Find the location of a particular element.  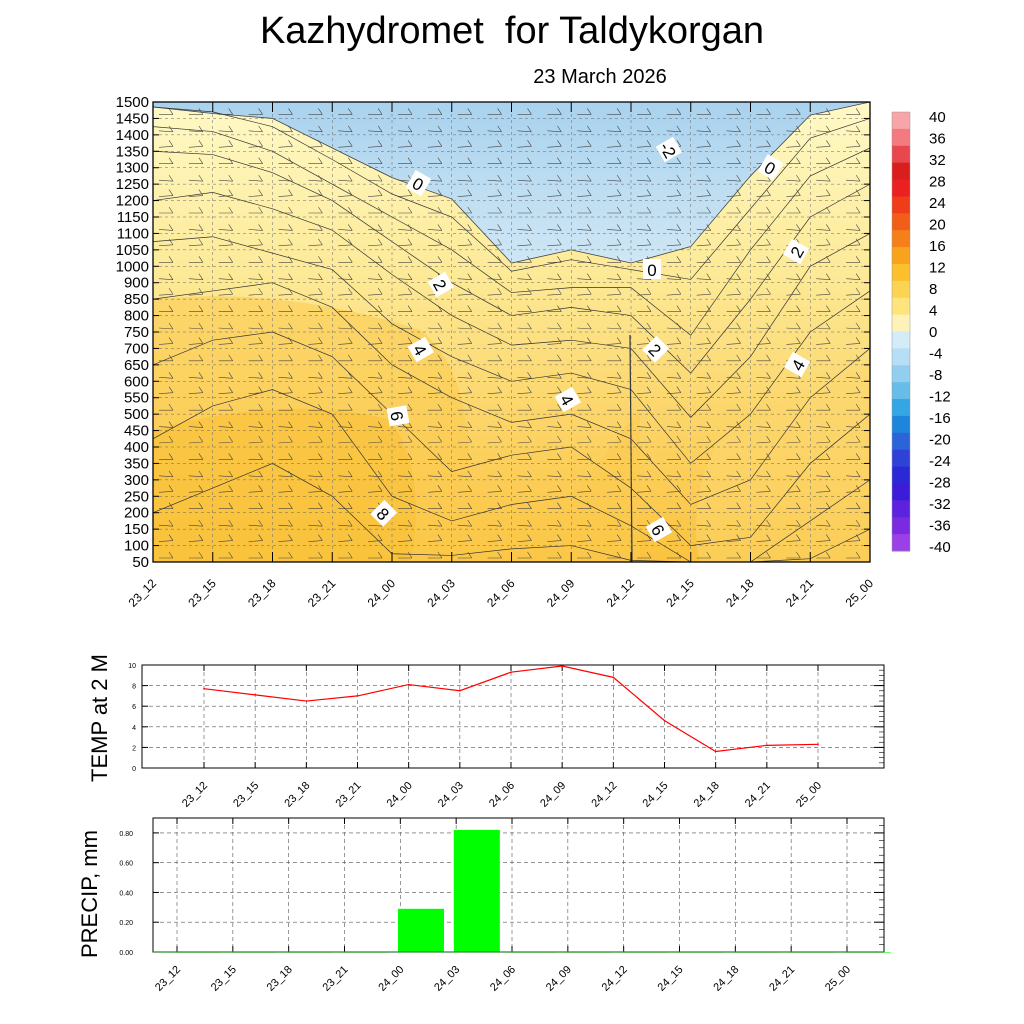

y-tick-label: 700 is located at coordinates (136, 348).